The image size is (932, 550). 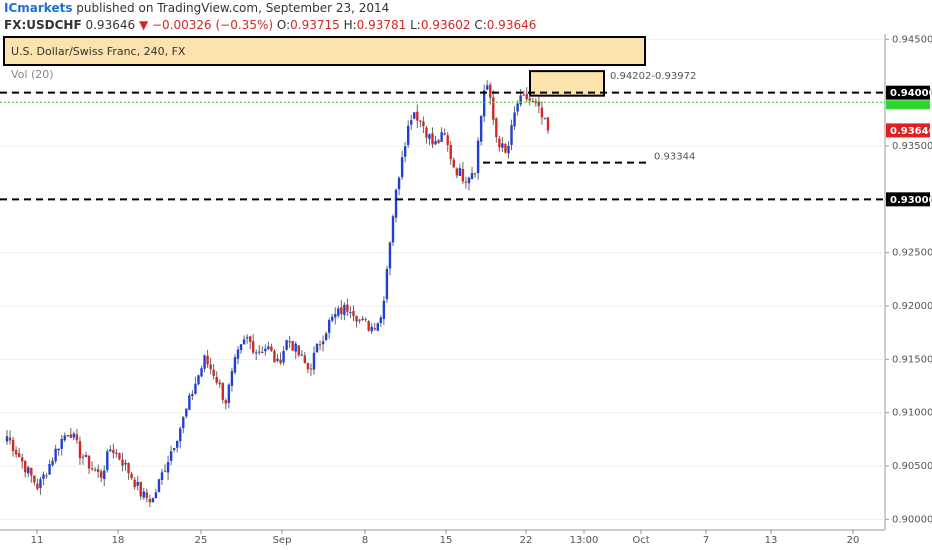 What do you see at coordinates (38, 8) in the screenshot?
I see `brand-name: ICmarkets` at bounding box center [38, 8].